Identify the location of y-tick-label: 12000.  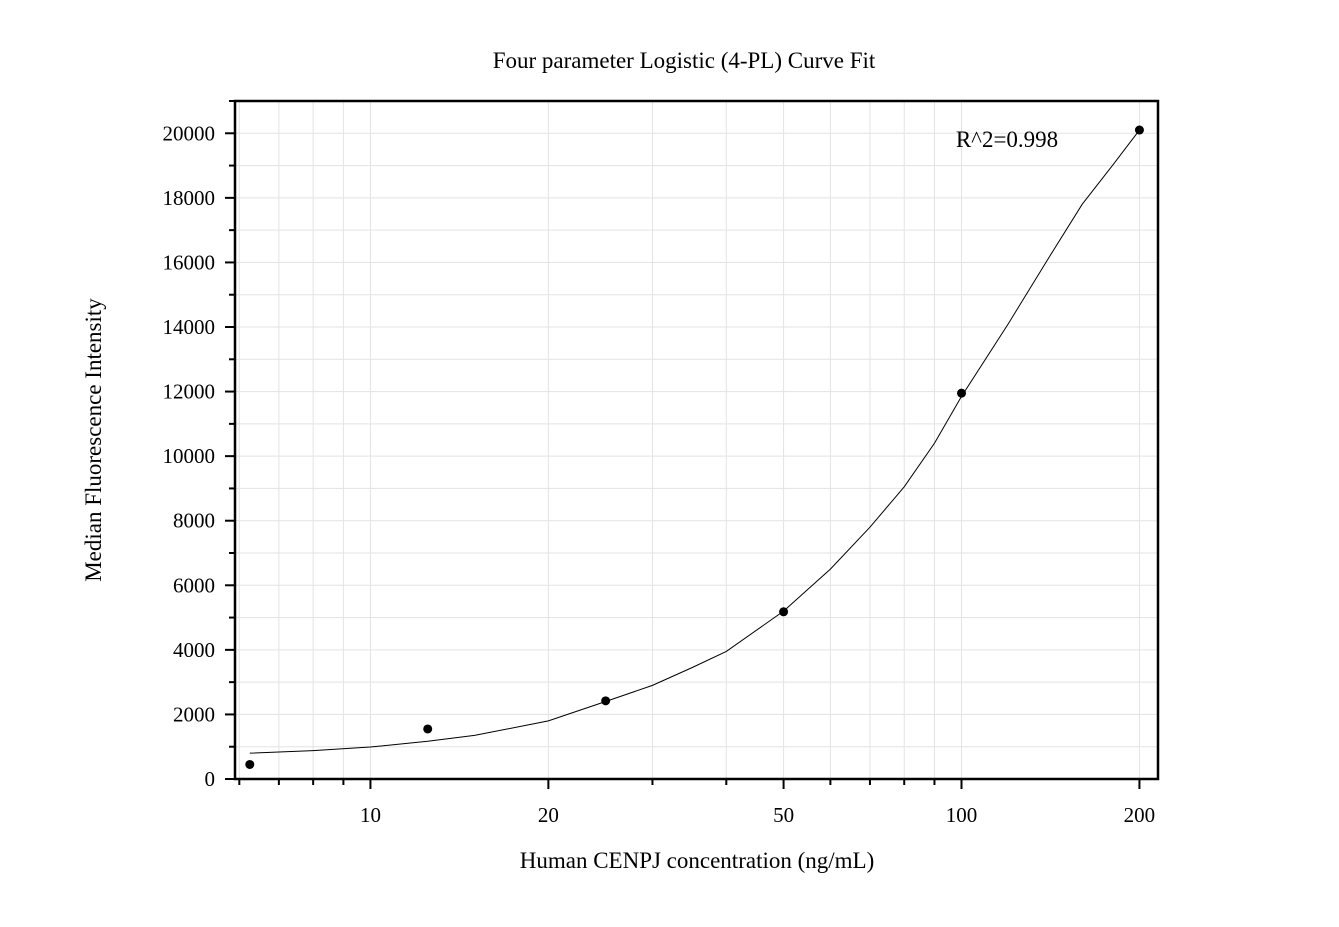
(189, 392).